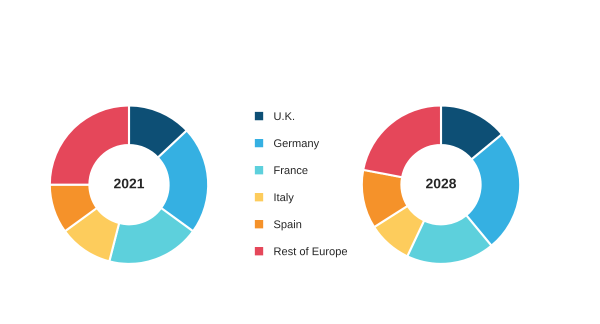  What do you see at coordinates (297, 144) in the screenshot?
I see `legend-label: Germany` at bounding box center [297, 144].